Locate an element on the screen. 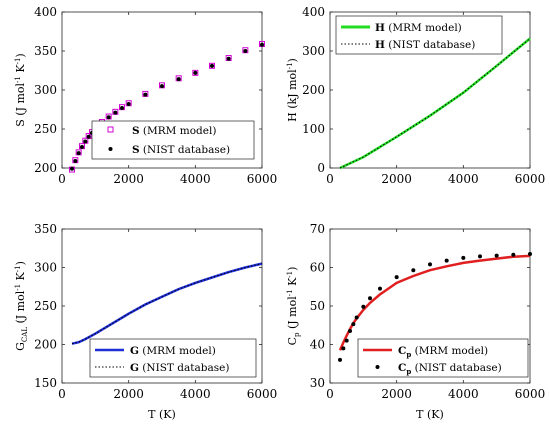  y-axis-label-sub: CAL is located at coordinates (25, 334).